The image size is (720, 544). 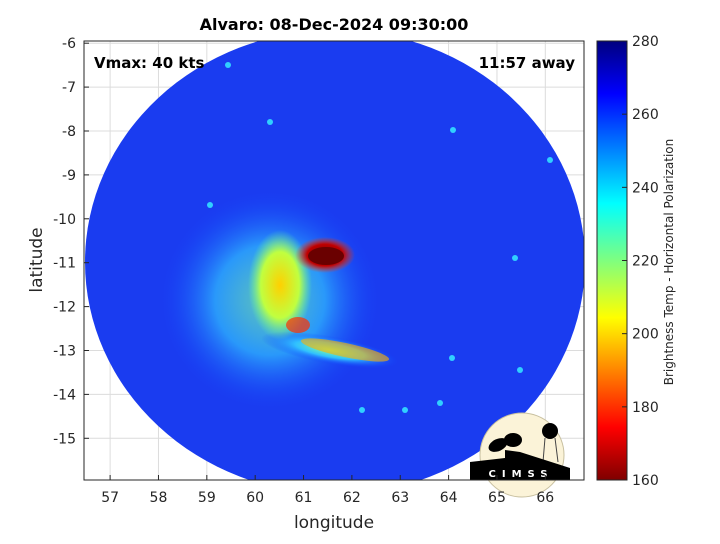 What do you see at coordinates (545, 498) in the screenshot?
I see `x-tick-label: 66` at bounding box center [545, 498].